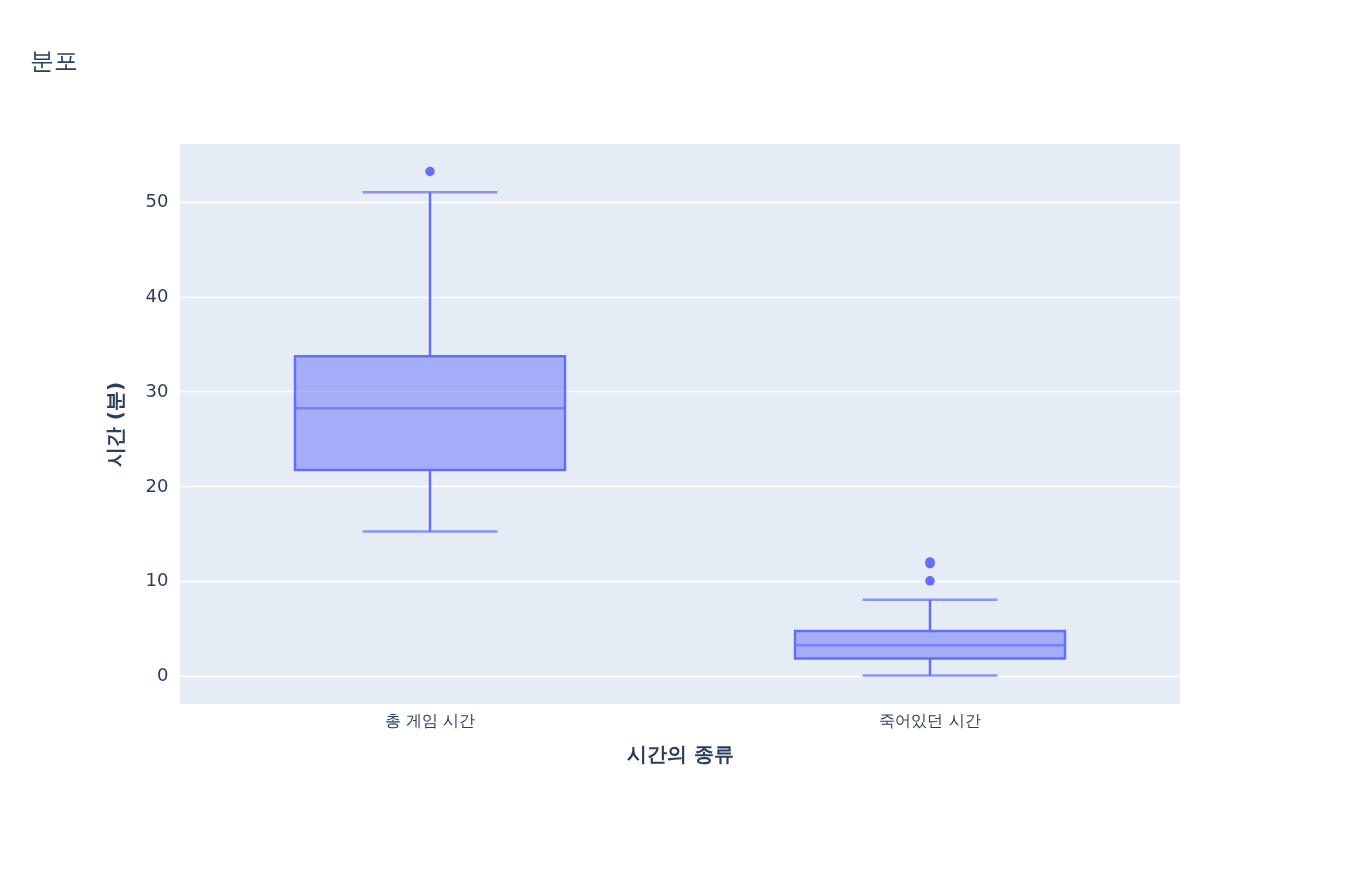 The image size is (1366, 896). What do you see at coordinates (430, 720) in the screenshot?
I see `x-tick-label: 총 게임 시간` at bounding box center [430, 720].